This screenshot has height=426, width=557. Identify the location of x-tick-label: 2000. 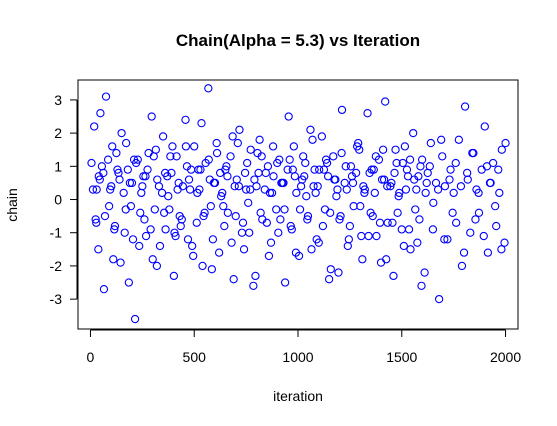
(505, 357).